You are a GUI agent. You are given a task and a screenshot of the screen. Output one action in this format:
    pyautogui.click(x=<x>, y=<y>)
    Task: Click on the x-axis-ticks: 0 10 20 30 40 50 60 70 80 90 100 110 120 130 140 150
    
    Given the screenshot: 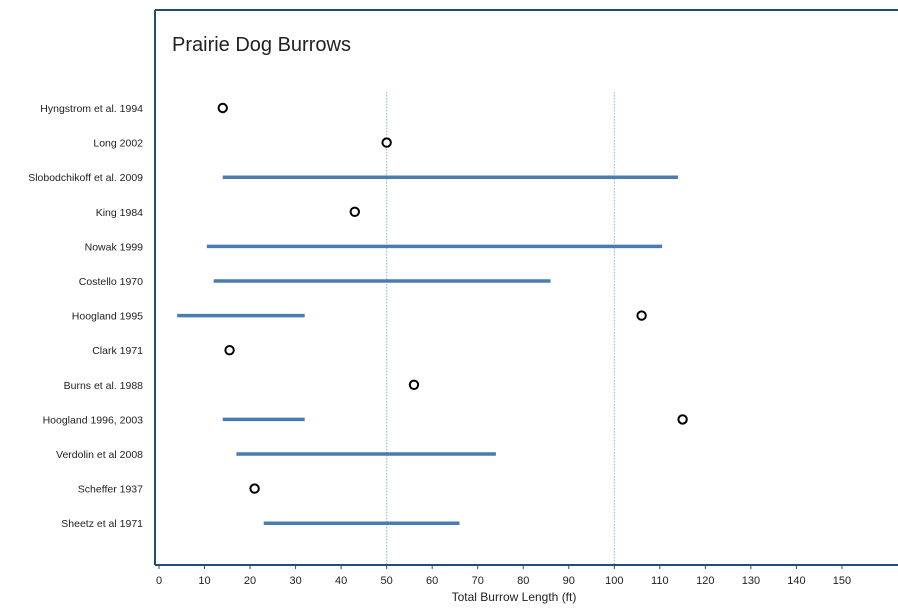 What is the action you would take?
    pyautogui.click(x=503, y=576)
    